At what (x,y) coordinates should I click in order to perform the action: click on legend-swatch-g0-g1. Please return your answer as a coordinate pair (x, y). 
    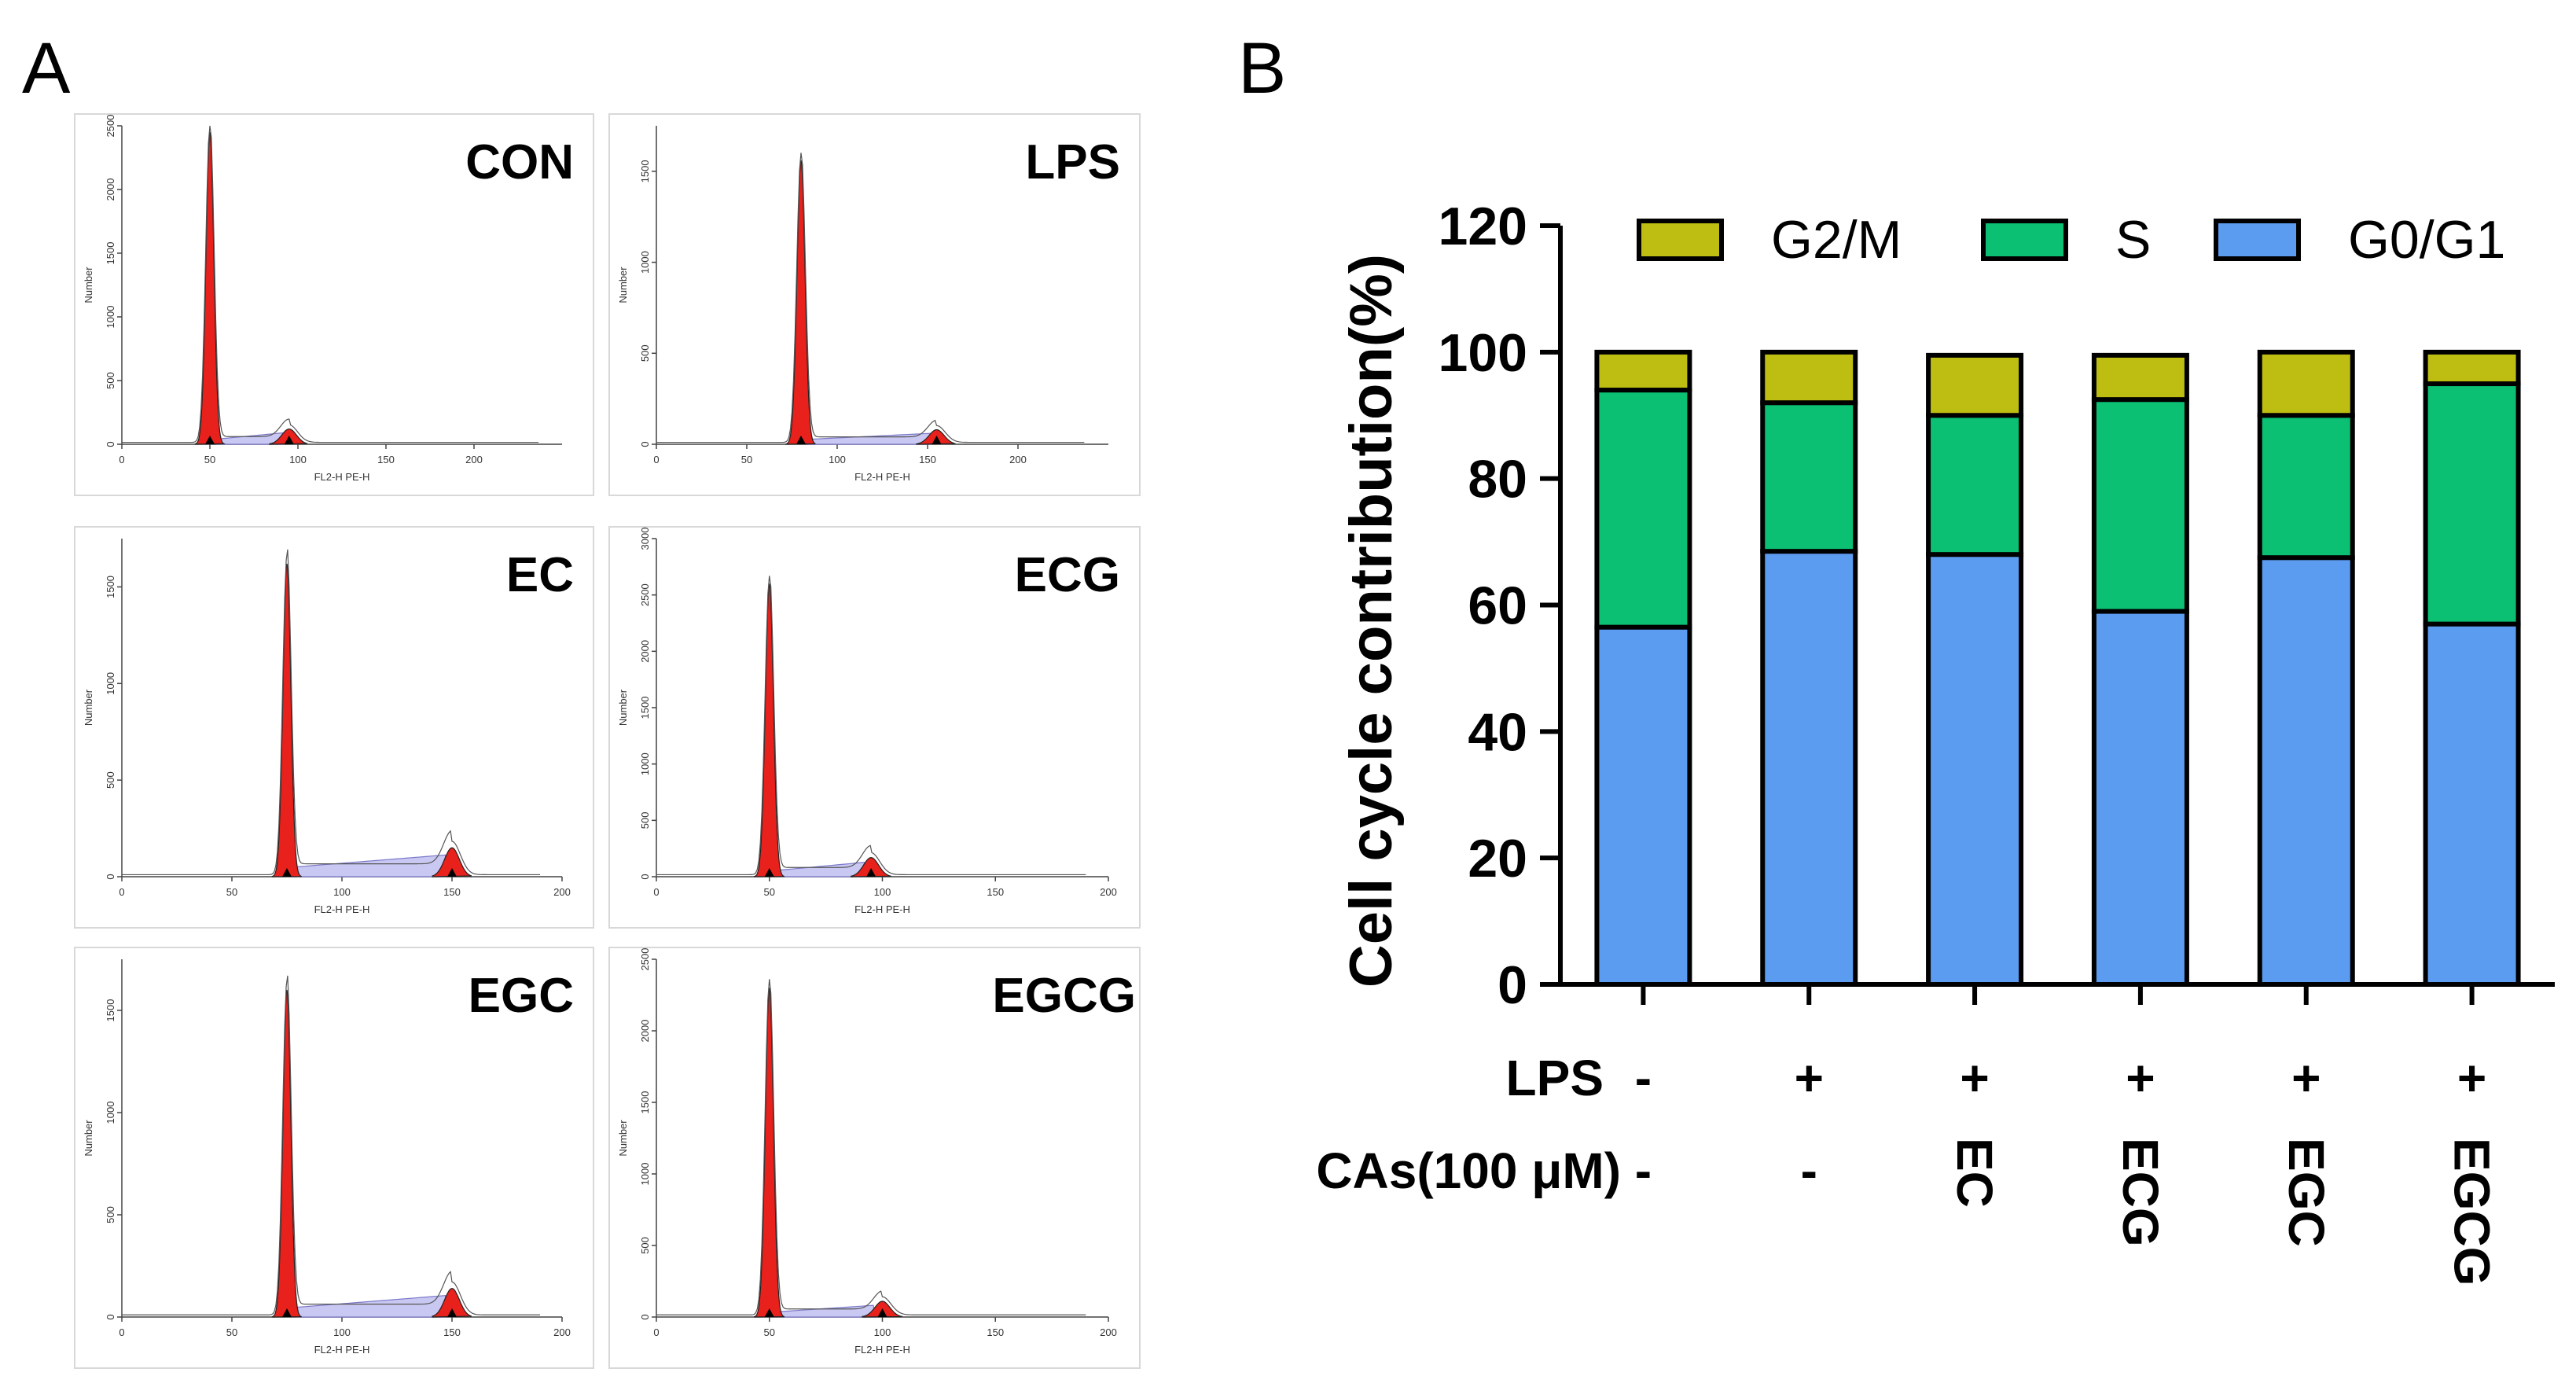
    Looking at the image, I should click on (2257, 240).